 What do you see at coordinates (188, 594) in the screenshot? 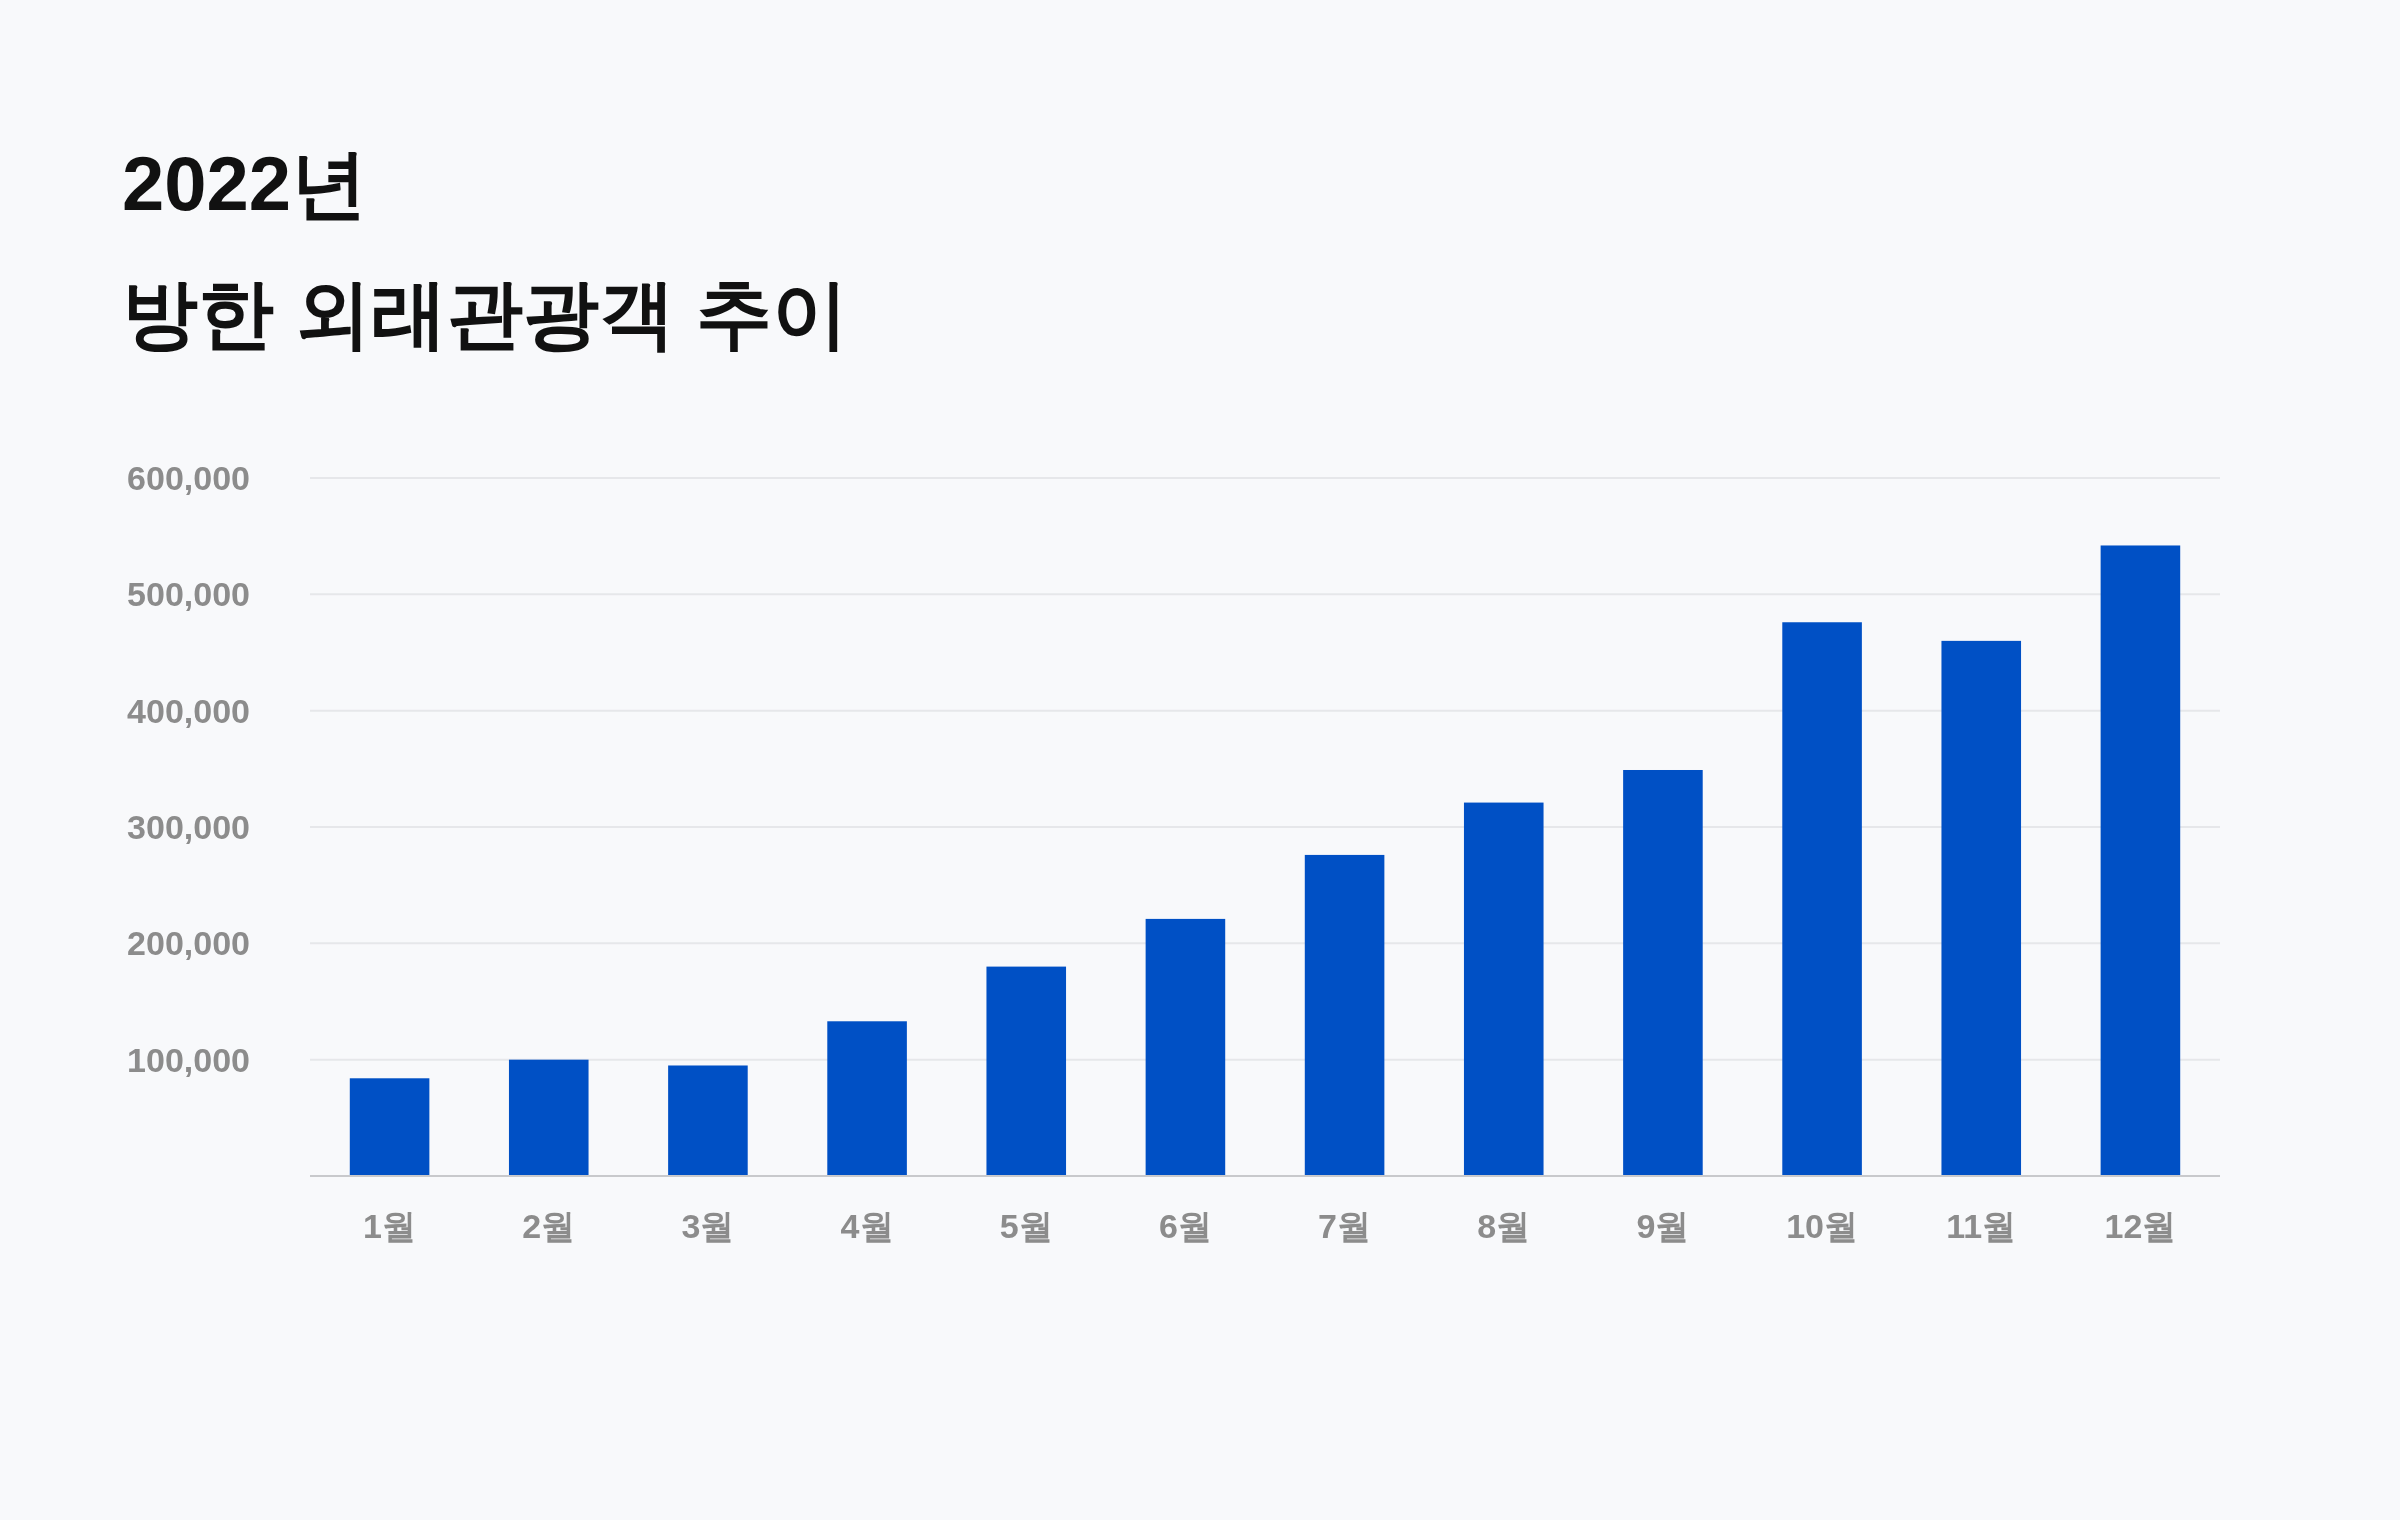
I see `y-tick-label: 500,000` at bounding box center [188, 594].